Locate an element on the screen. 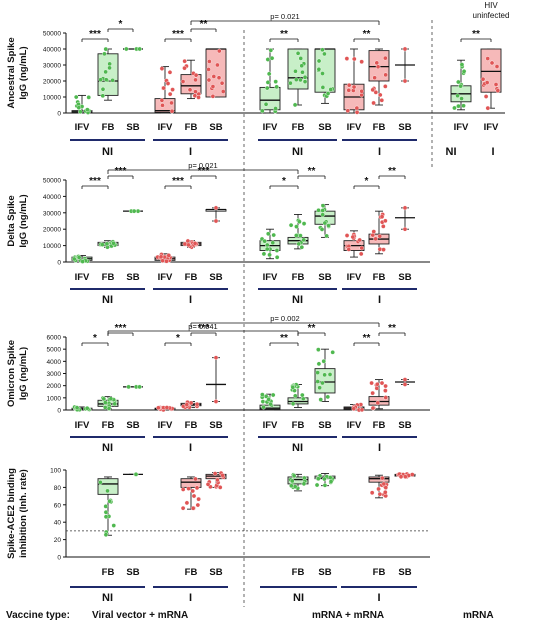  y-tick-label: 80 is located at coordinates (58, 488).